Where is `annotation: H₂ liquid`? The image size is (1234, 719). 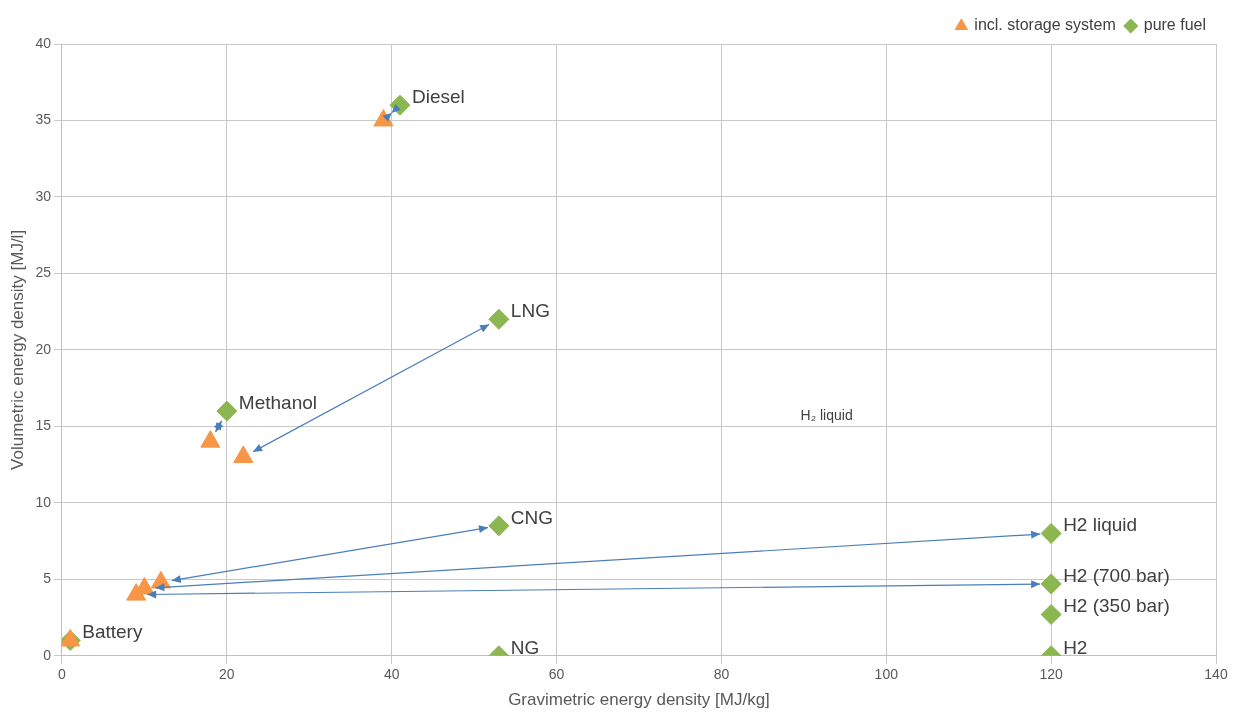 annotation: H₂ liquid is located at coordinates (826, 415).